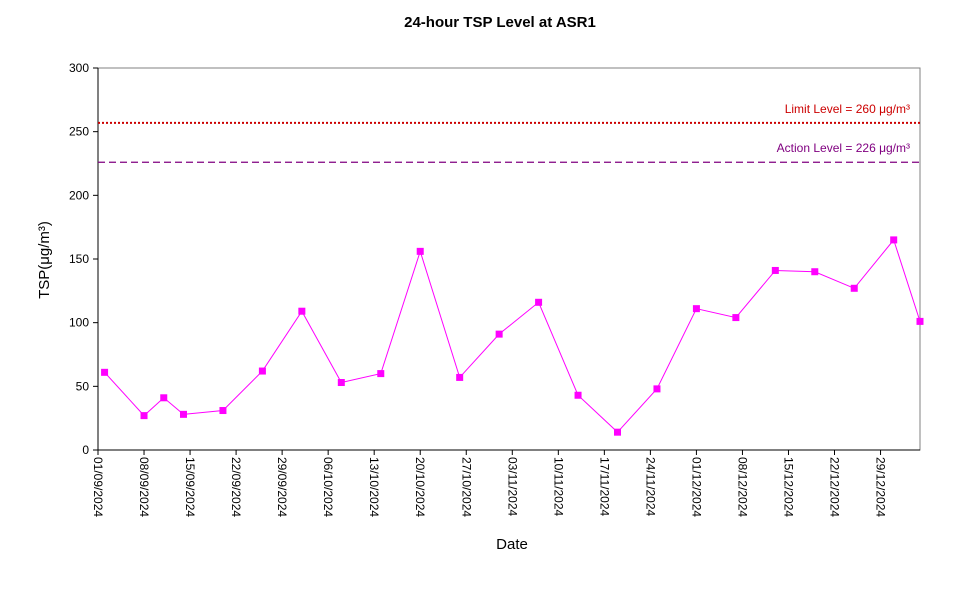 This screenshot has width=967, height=590. What do you see at coordinates (466, 487) in the screenshot?
I see `x-tick-label: 27/10/2024` at bounding box center [466, 487].